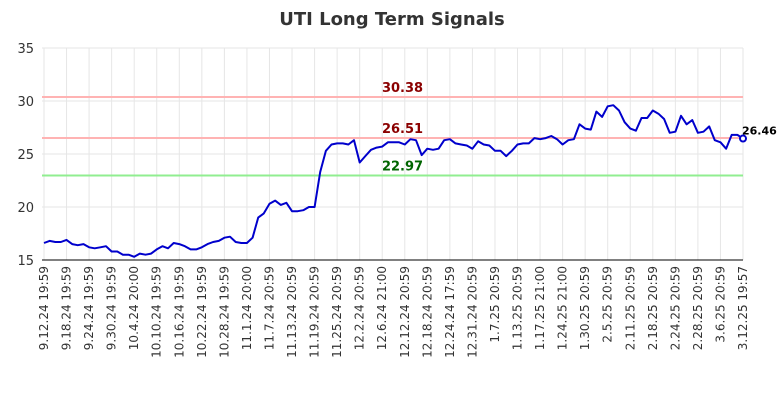 The image size is (784, 400). Describe the element at coordinates (337, 312) in the screenshot. I see `x-tick-label: 11.25.24 20:59` at that location.